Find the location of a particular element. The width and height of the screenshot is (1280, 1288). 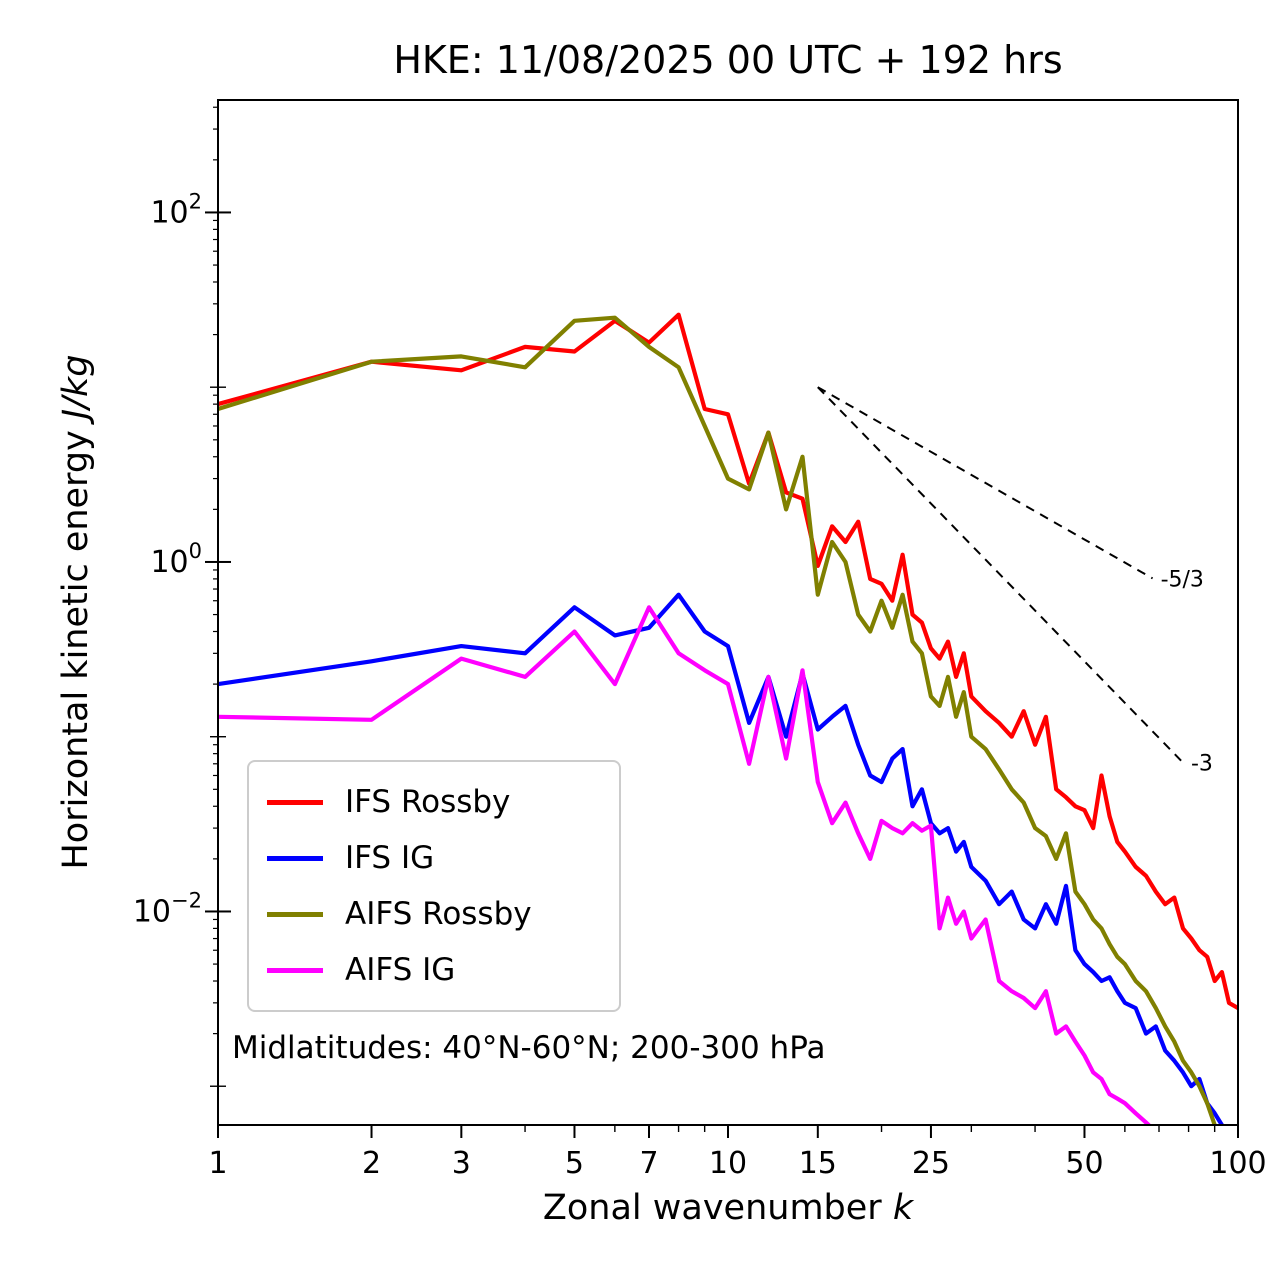

legend-label: AIFS Rossby is located at coordinates (438, 914).